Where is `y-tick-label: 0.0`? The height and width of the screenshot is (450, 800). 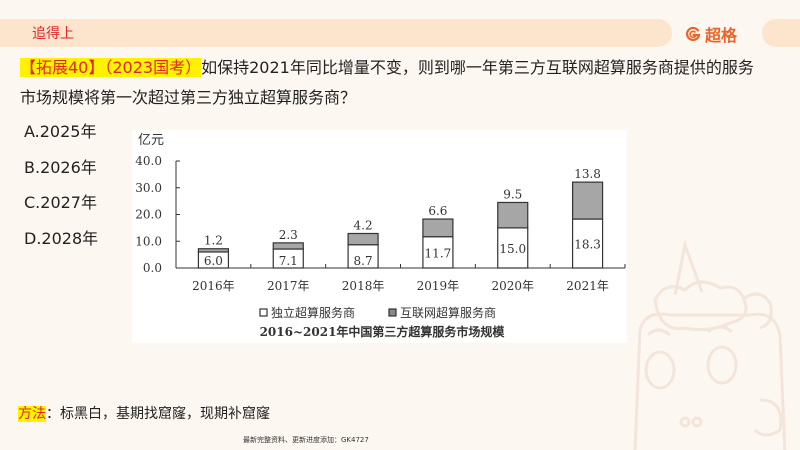 y-tick-label: 0.0 is located at coordinates (152, 268).